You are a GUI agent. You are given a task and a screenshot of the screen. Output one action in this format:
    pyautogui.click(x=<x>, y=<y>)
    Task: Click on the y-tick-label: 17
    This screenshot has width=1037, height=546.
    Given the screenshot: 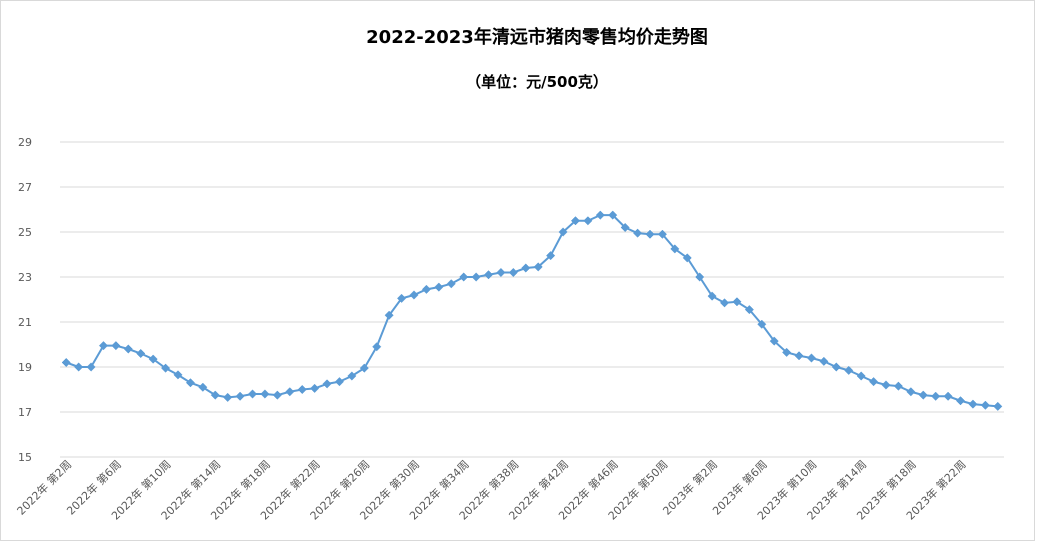 What is the action you would take?
    pyautogui.click(x=25, y=412)
    